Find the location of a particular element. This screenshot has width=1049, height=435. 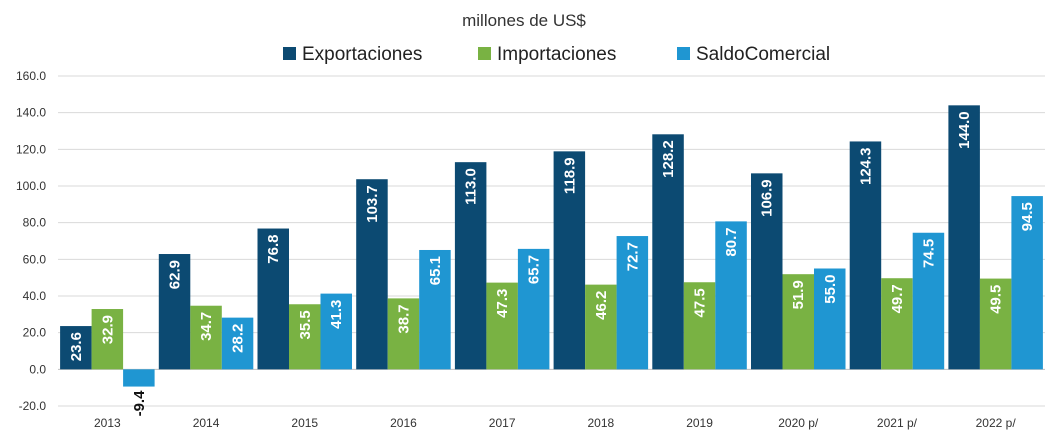

legend: Exportaciones Importaciones SaldoComercial is located at coordinates (556, 54).